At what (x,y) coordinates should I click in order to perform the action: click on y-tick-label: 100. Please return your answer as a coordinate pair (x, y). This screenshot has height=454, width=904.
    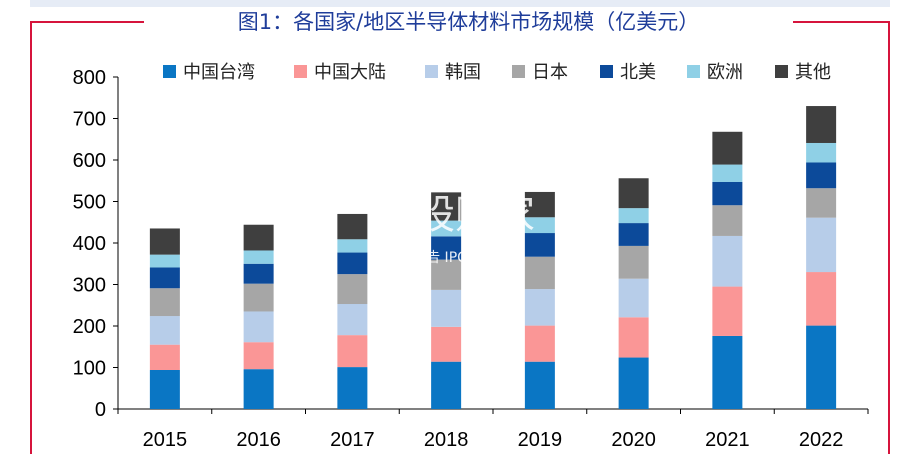
    Looking at the image, I should click on (89, 369).